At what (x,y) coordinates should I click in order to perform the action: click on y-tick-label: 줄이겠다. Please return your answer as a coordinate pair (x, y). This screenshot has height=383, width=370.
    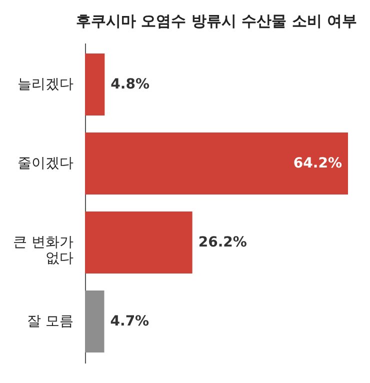
    Looking at the image, I should click on (46, 163).